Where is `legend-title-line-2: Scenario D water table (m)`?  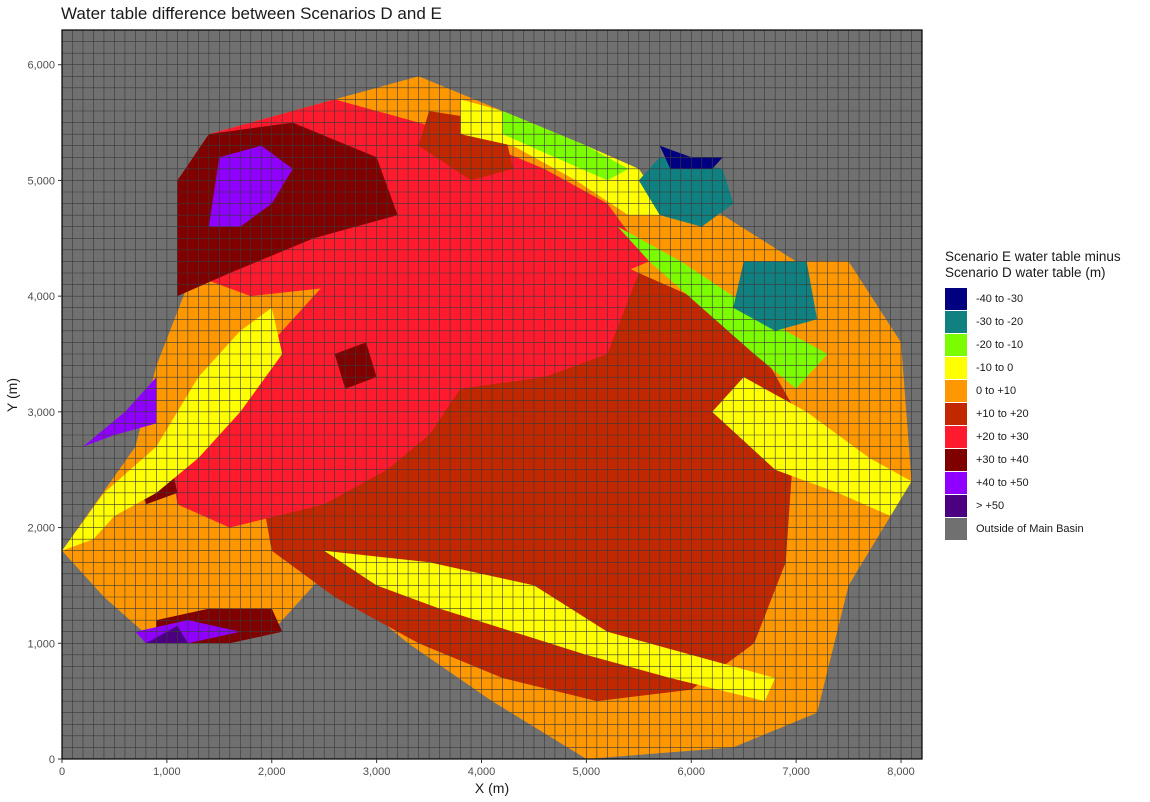
legend-title-line-2: Scenario D water table (m) is located at coordinates (1025, 272).